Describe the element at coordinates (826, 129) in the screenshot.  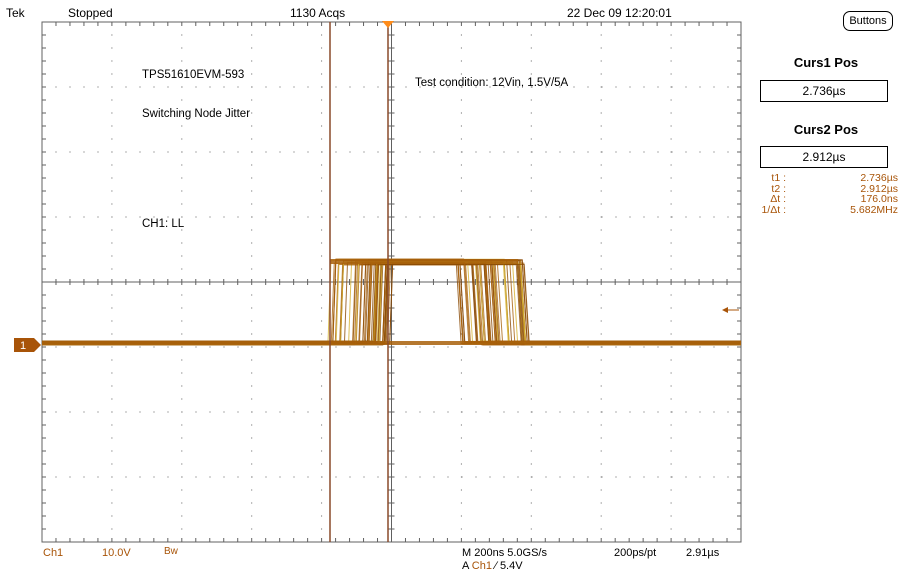
I see `cursor2-position-title: Curs2 Pos` at that location.